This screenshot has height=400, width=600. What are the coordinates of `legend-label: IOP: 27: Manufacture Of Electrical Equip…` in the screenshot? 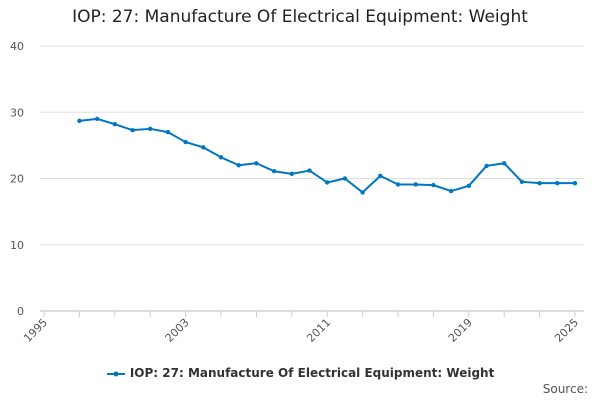 It's located at (312, 373).